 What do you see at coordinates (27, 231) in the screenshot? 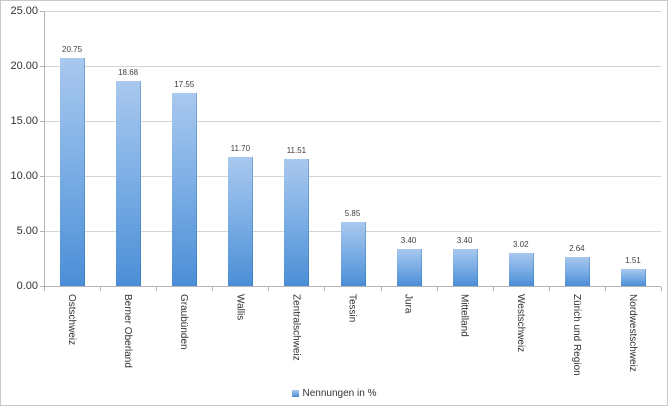
I see `y-axis-label: 5.00` at bounding box center [27, 231].